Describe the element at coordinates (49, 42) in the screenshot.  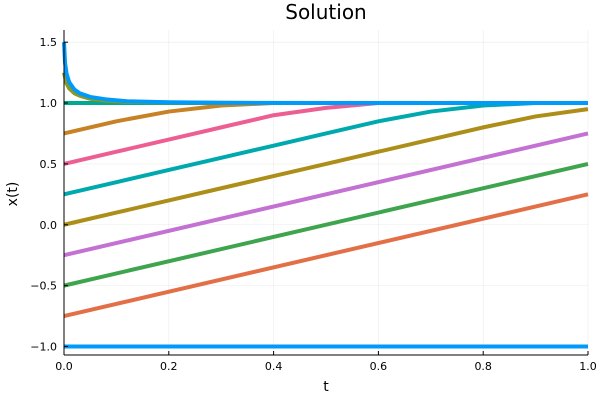
I see `y-tick-label: 1.5` at that location.